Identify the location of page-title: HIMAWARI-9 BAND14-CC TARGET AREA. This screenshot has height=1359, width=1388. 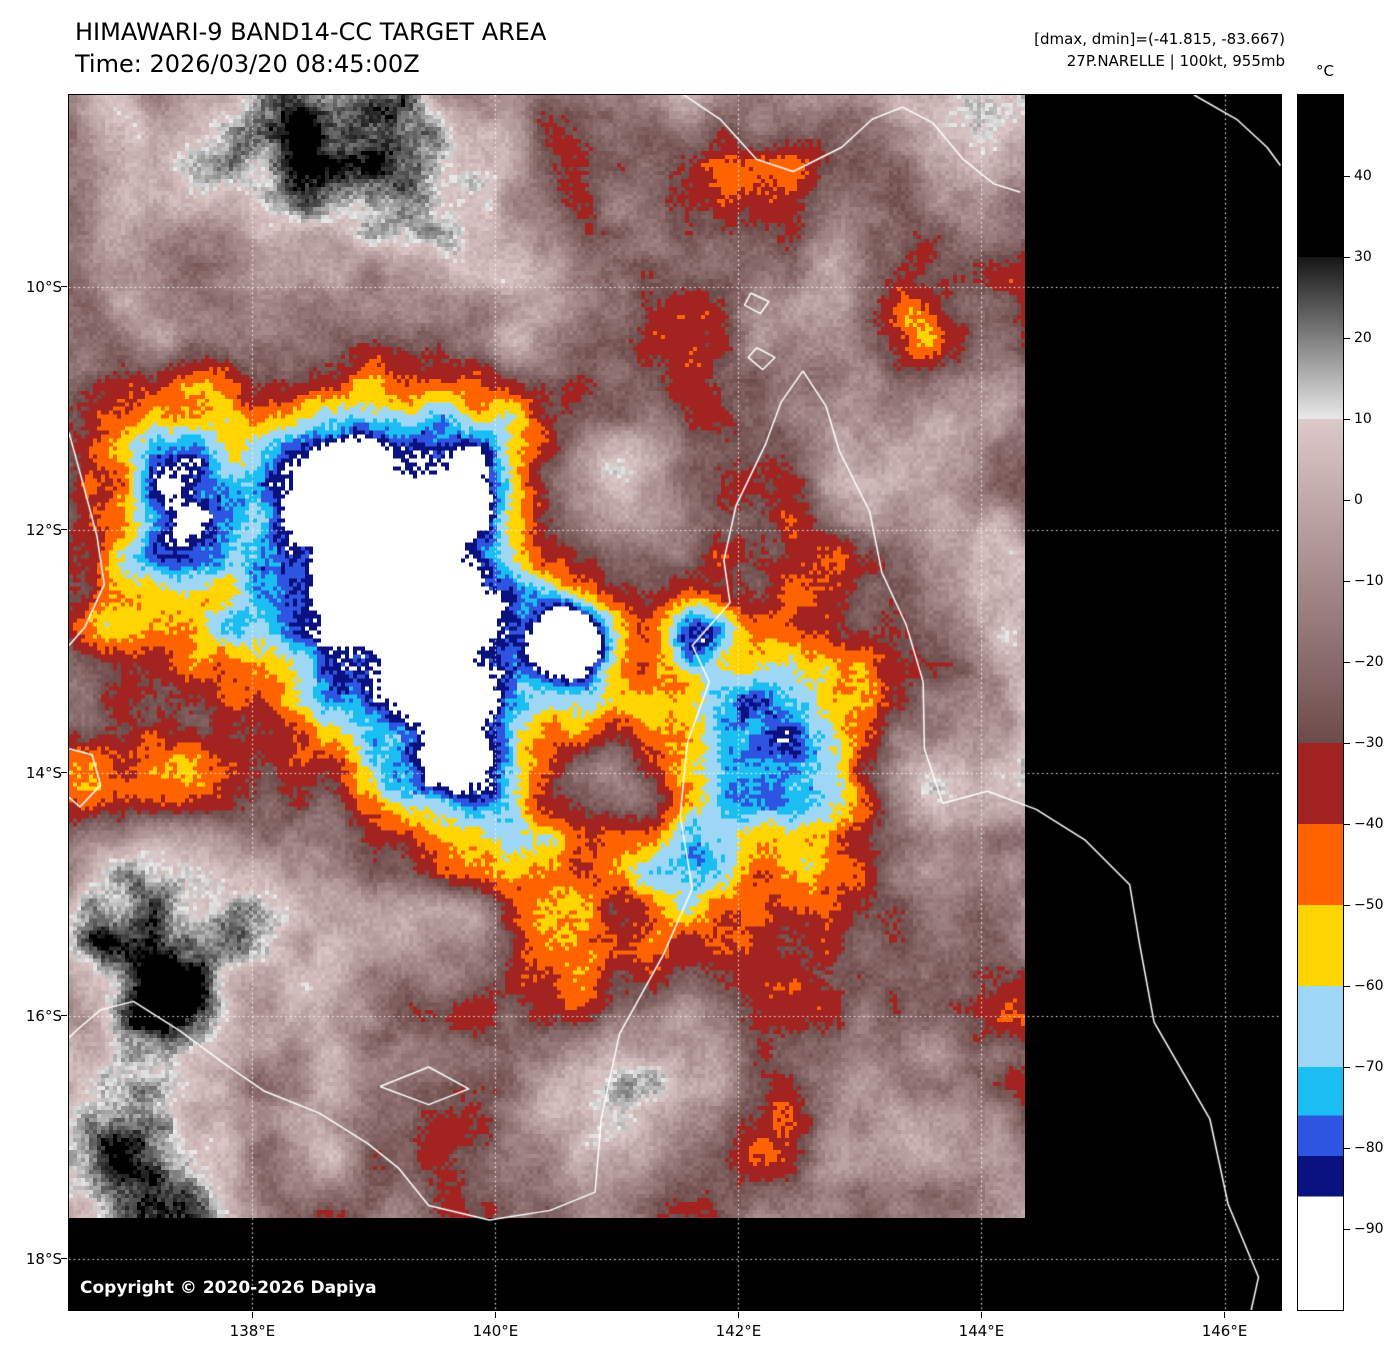
(311, 32).